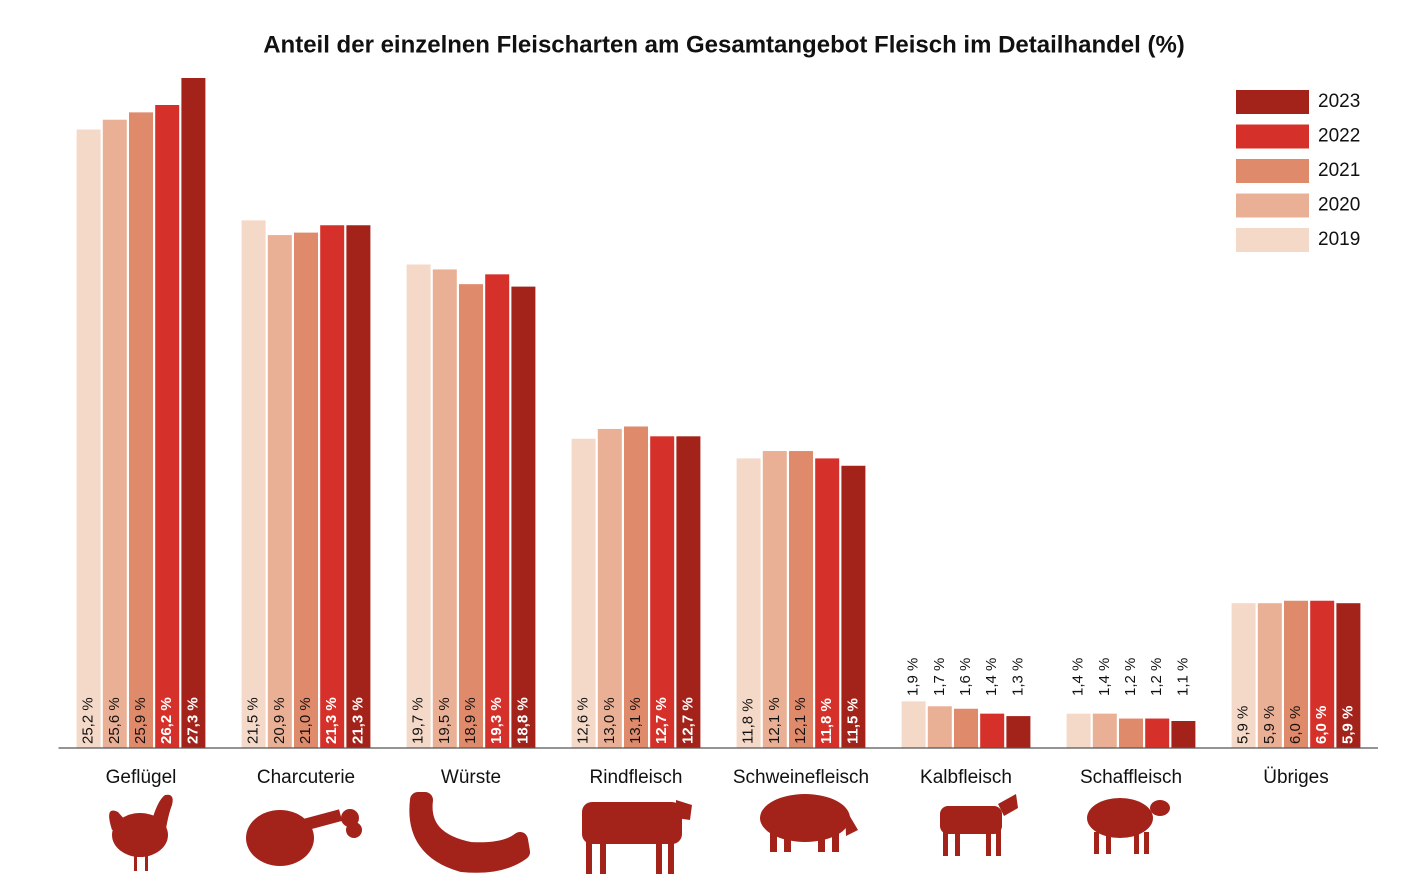  Describe the element at coordinates (496, 720) in the screenshot. I see `value-label: 19,3 %` at that location.